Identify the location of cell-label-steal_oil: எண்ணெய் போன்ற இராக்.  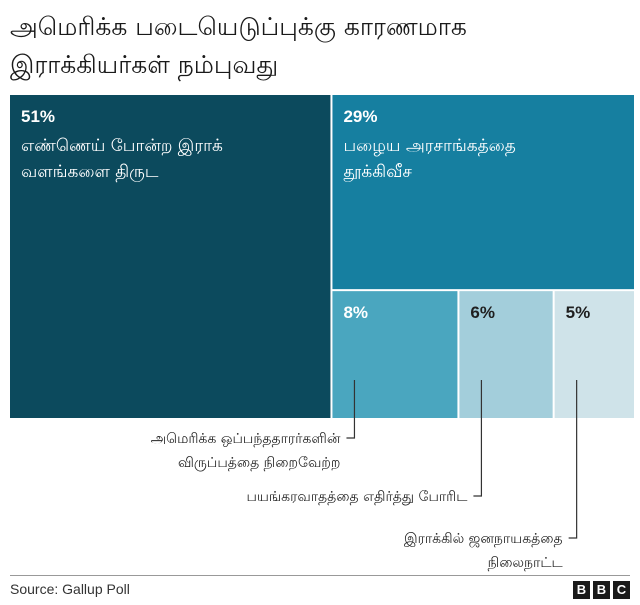
(122, 146).